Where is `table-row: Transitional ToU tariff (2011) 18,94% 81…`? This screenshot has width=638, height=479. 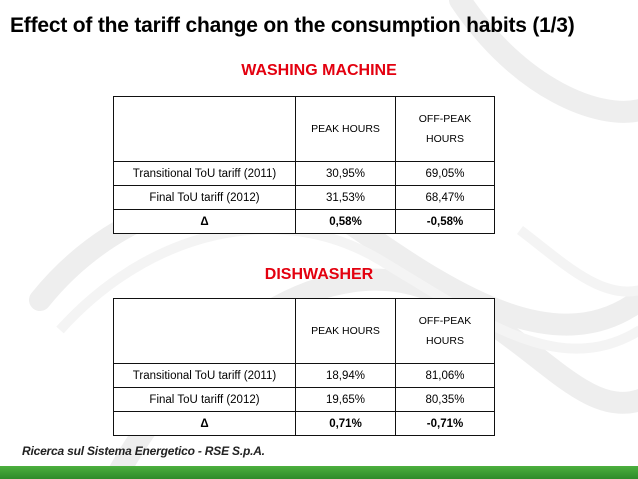 table-row: Transitional ToU tariff (2011) 18,94% 81… is located at coordinates (304, 375).